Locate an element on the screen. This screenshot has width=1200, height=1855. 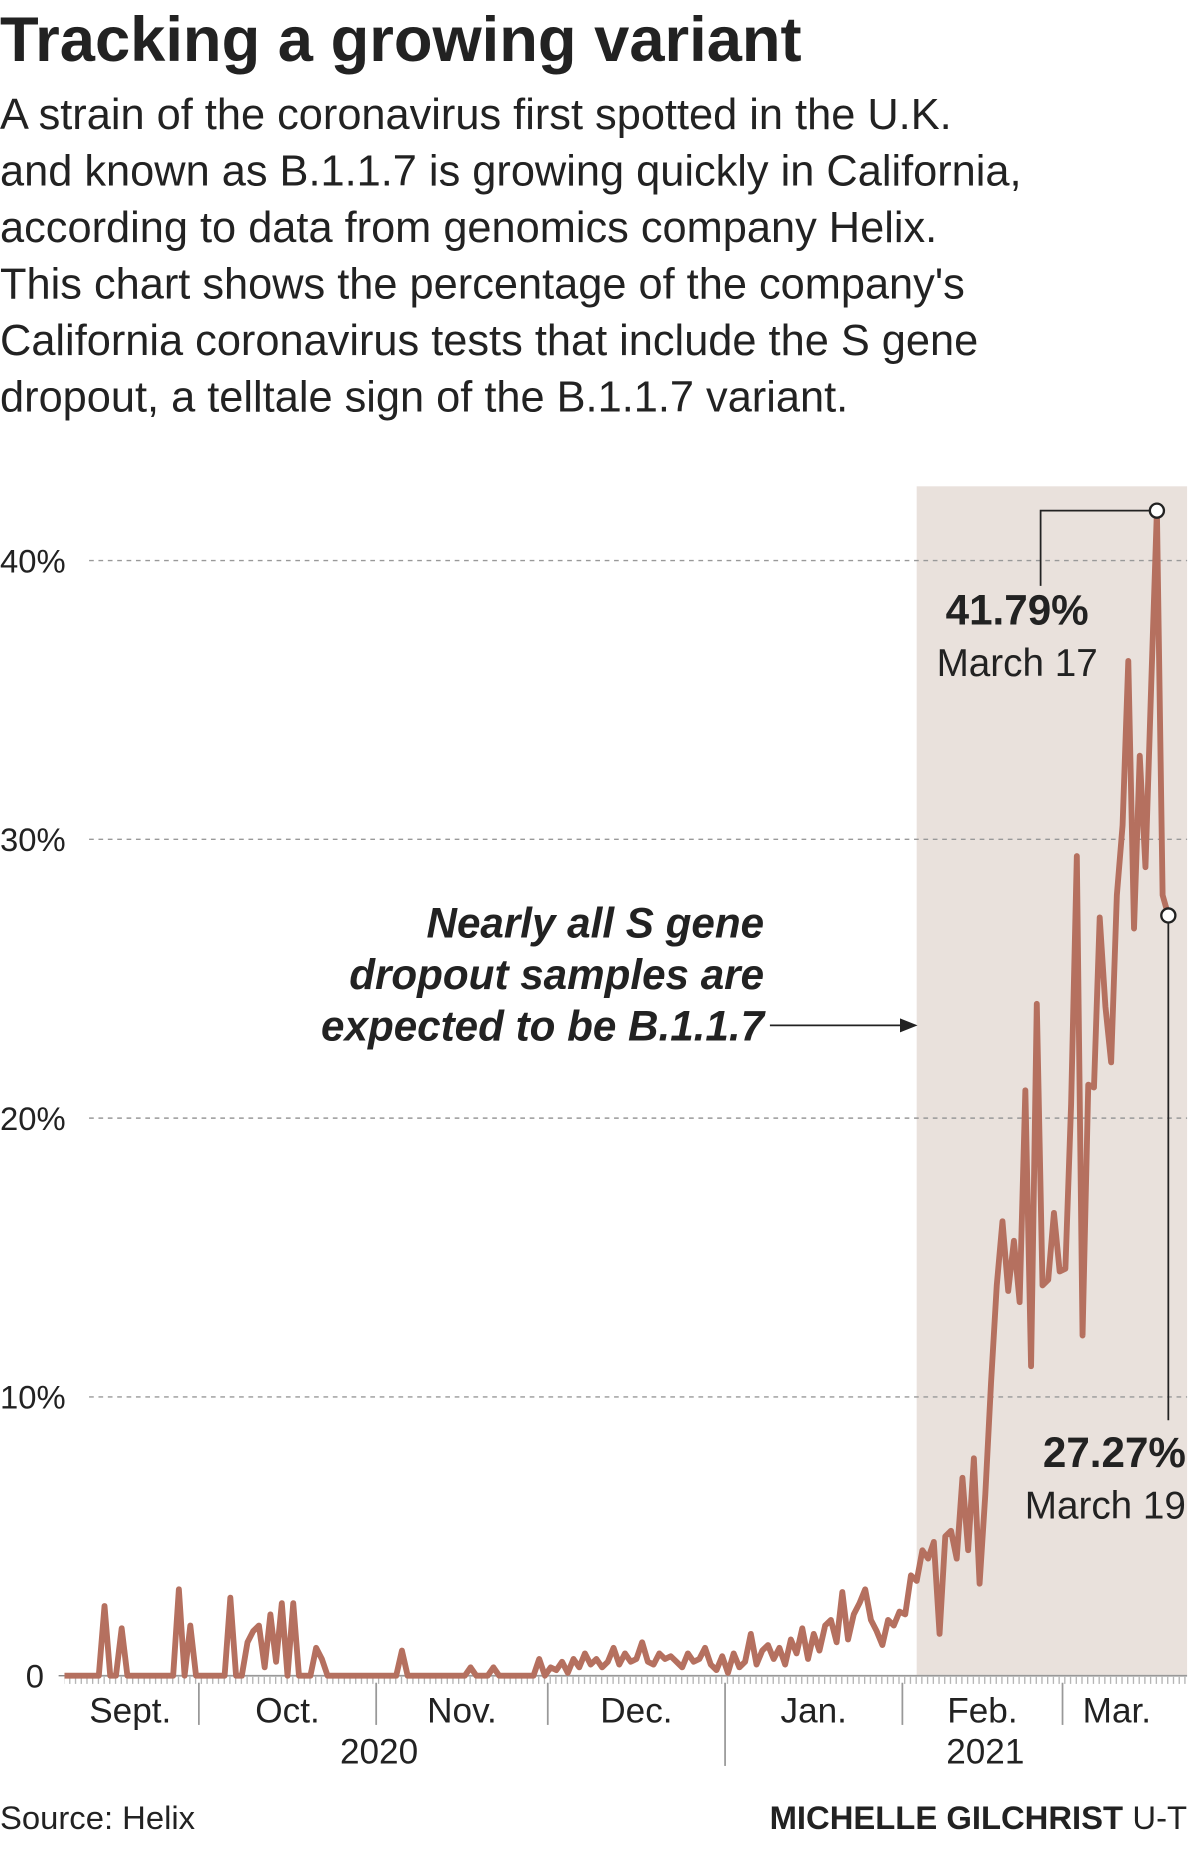
source: Source: Helix is located at coordinates (98, 1817).